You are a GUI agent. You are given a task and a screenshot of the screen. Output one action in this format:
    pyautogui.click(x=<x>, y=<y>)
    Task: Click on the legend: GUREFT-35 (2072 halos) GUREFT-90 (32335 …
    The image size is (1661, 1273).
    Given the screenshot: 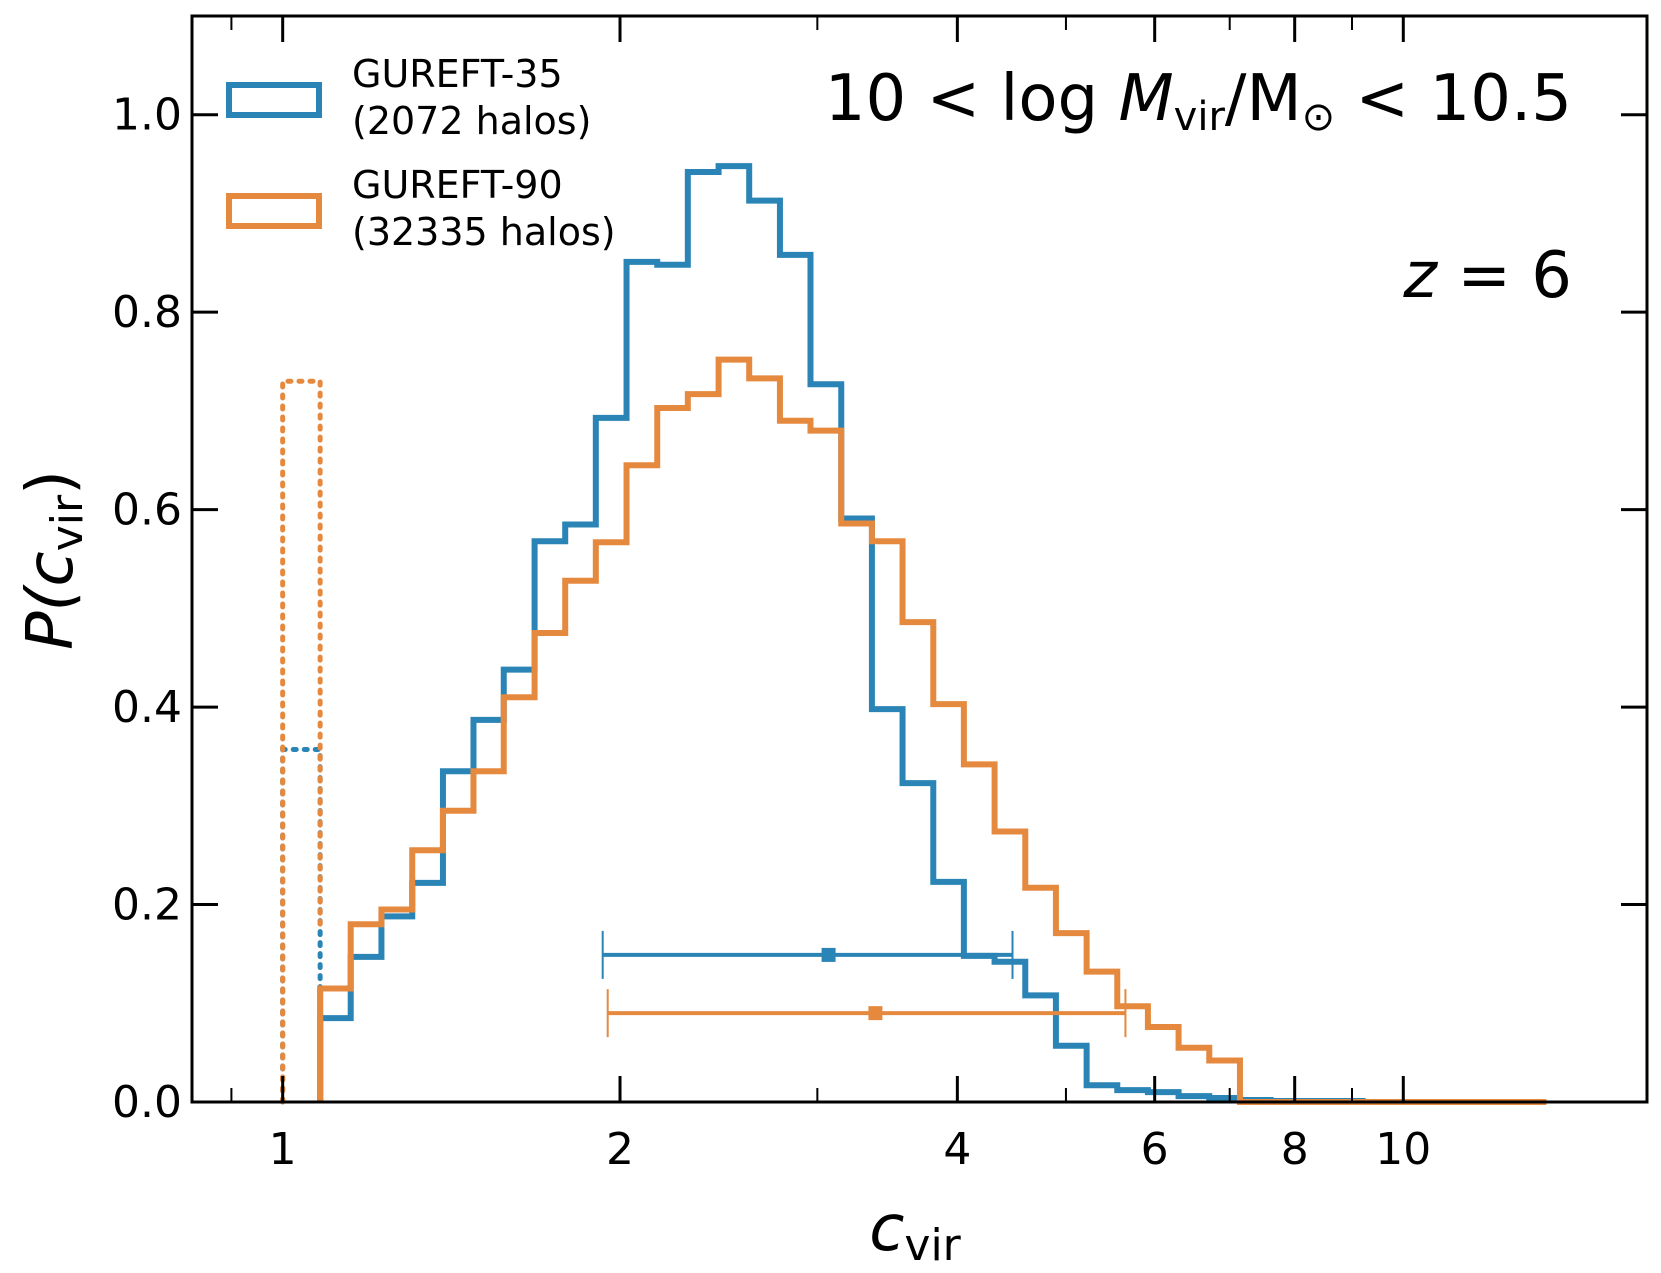 What is the action you would take?
    pyautogui.click(x=421, y=153)
    